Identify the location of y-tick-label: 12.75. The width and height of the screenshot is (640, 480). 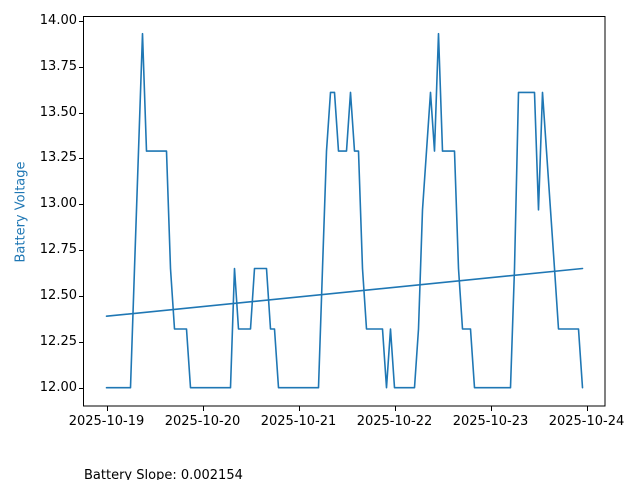
(58, 250).